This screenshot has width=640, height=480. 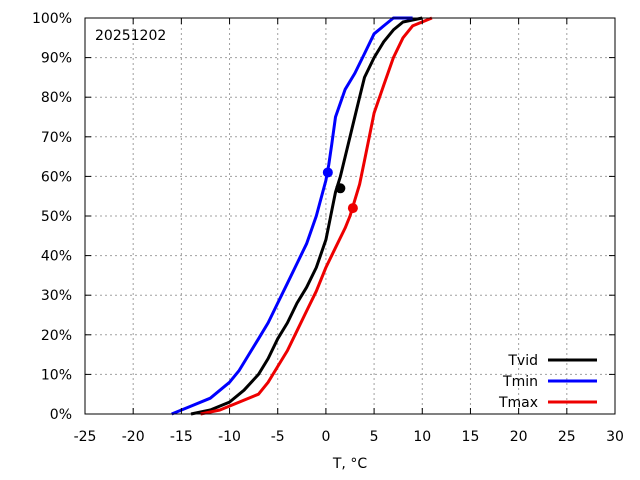 What do you see at coordinates (340, 188) in the screenshot?
I see `series-marker-tvid` at bounding box center [340, 188].